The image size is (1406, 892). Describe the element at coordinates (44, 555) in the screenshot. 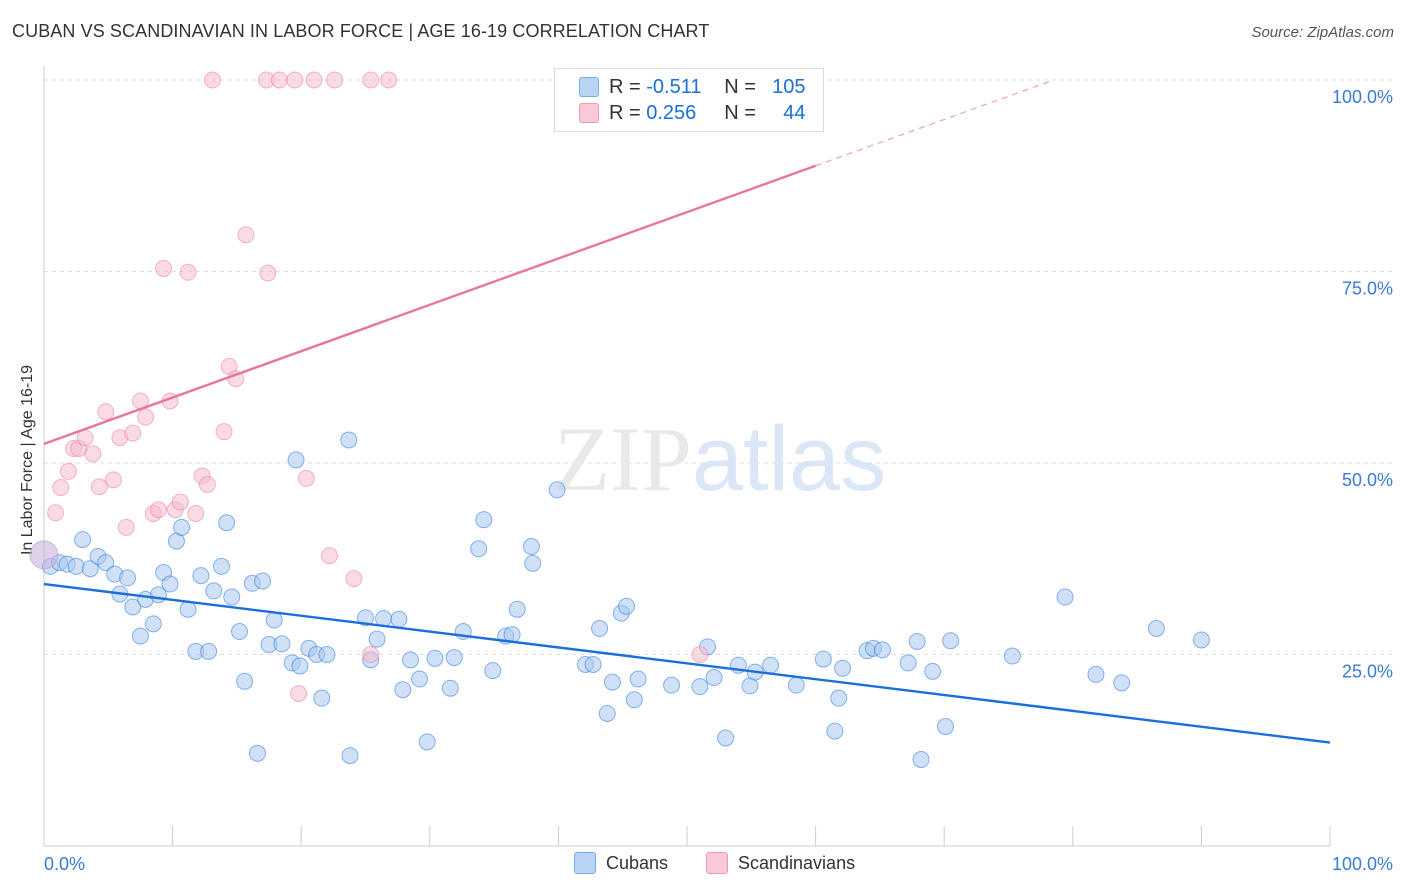

I see `cluster-point` at that location.